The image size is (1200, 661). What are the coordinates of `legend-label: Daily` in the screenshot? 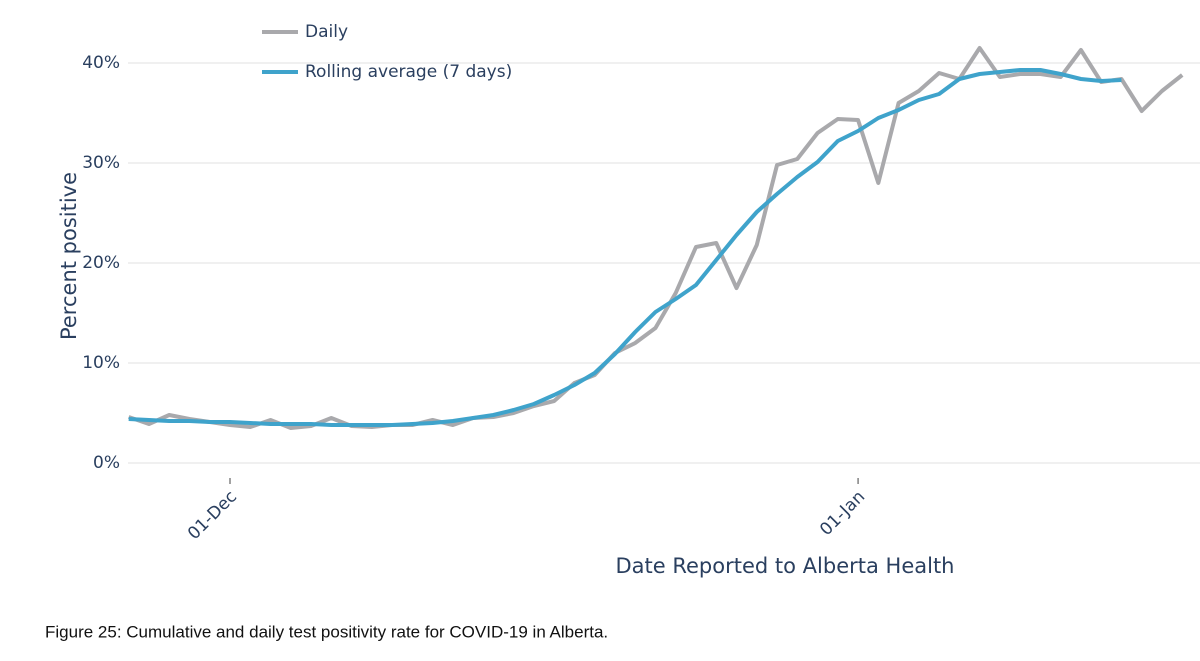 It's located at (326, 32).